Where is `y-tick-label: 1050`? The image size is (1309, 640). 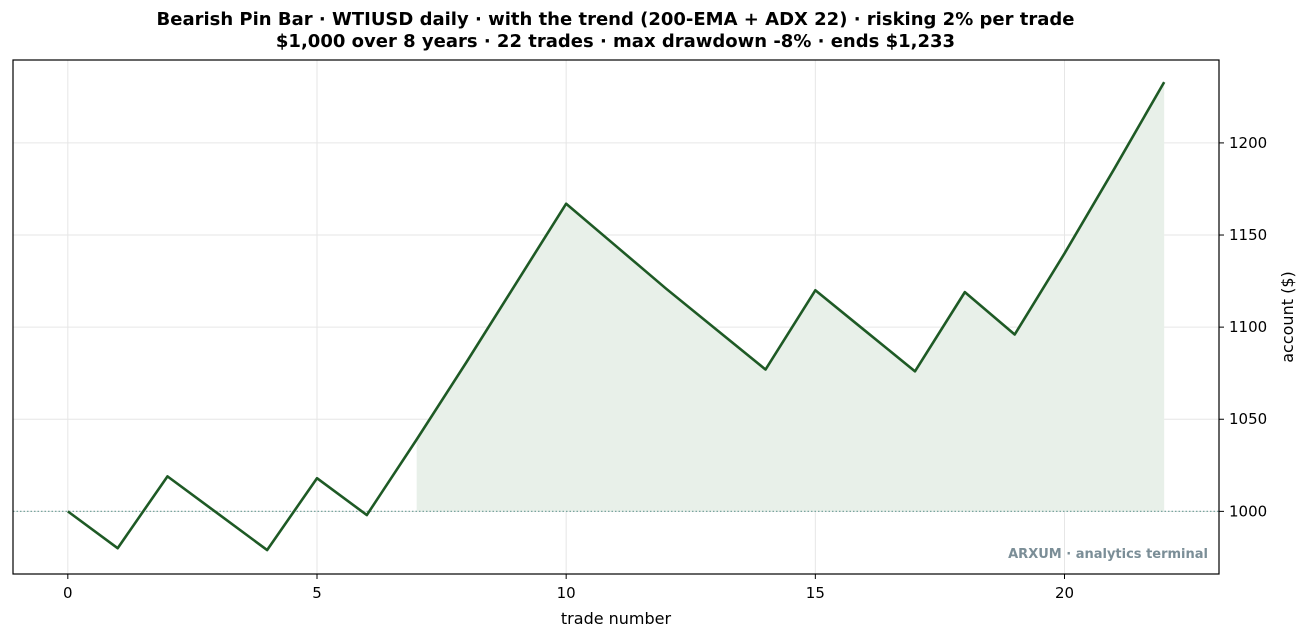 y-tick-label: 1050 is located at coordinates (1248, 419).